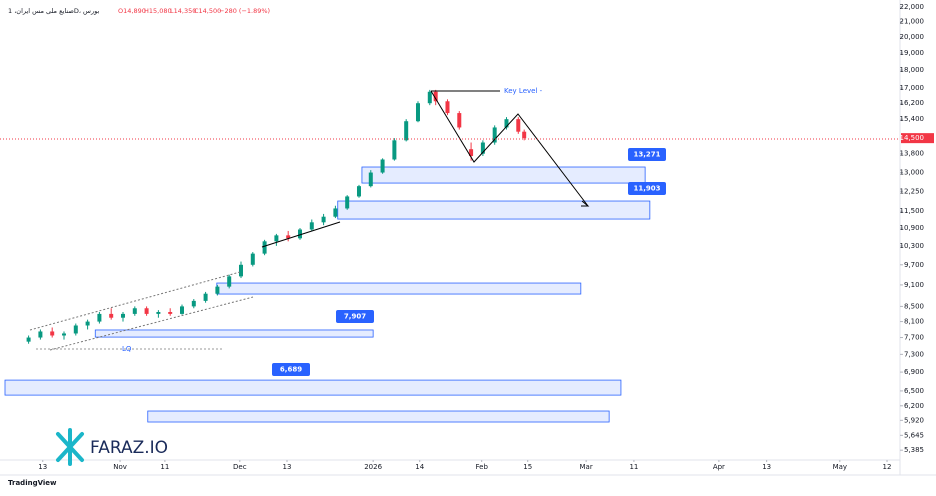  Describe the element at coordinates (419, 467) in the screenshot. I see `x-tick-label: 14` at that location.